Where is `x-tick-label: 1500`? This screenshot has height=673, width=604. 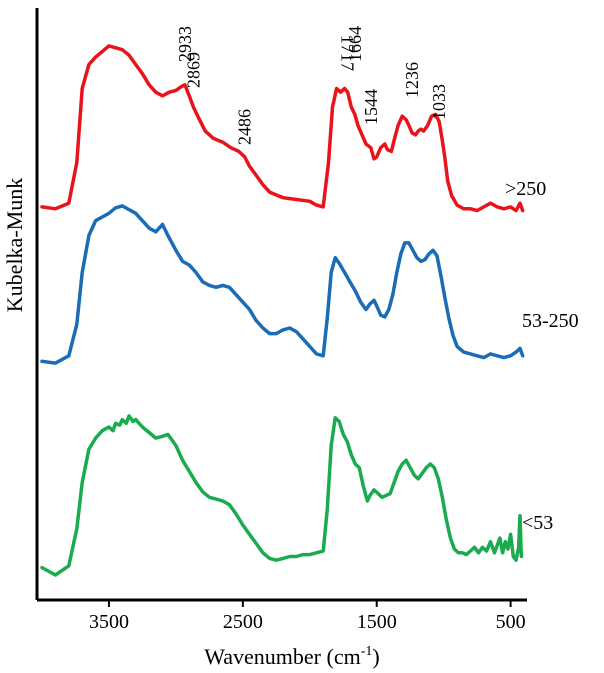 x-tick-label: 1500 is located at coordinates (377, 622).